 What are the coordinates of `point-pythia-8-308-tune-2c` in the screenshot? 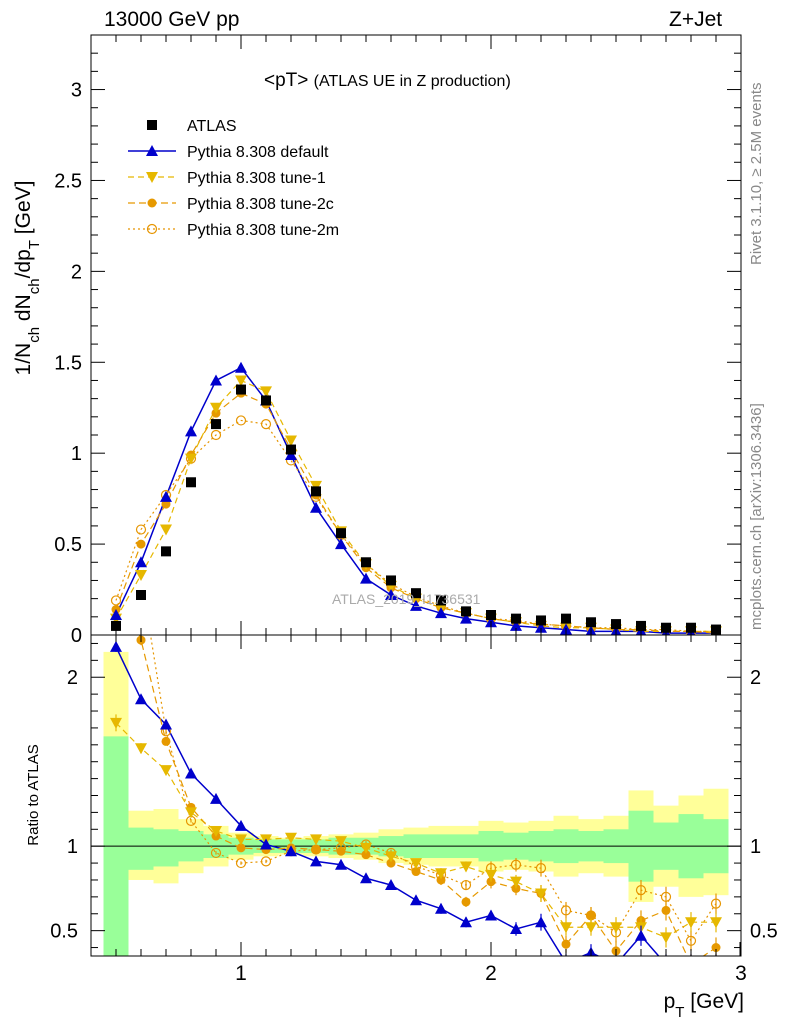 It's located at (166, 504).